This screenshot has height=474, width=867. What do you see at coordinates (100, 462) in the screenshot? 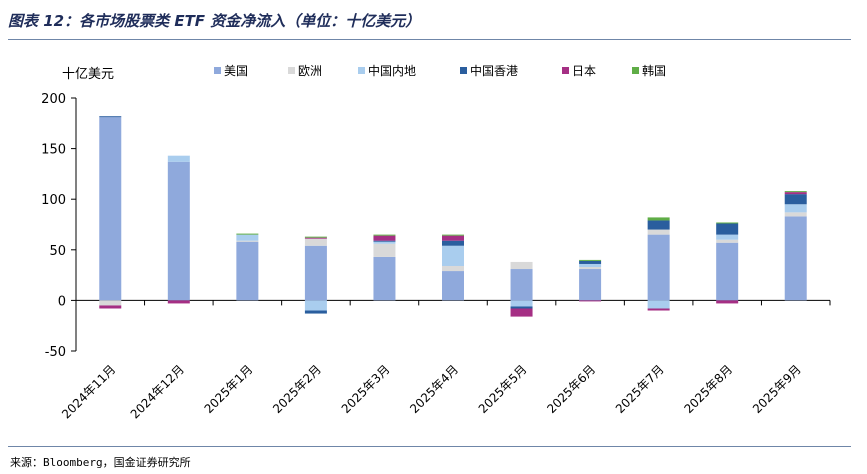
I see `source-note: 来源：Bloomberg，国金证券研究所` at bounding box center [100, 462].